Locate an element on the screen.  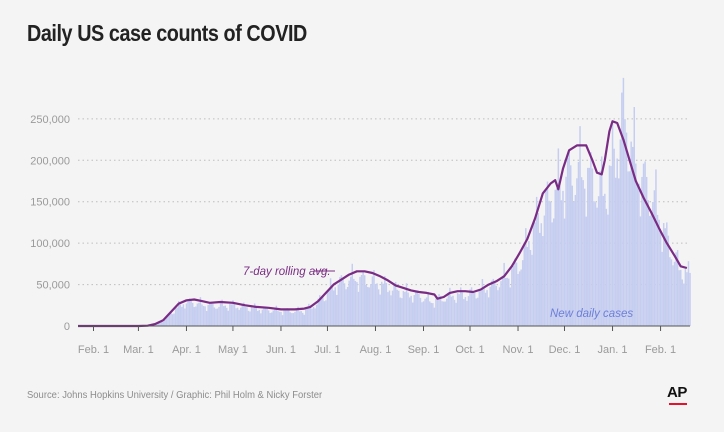
y-tick-label: 200,000 is located at coordinates (50, 161).